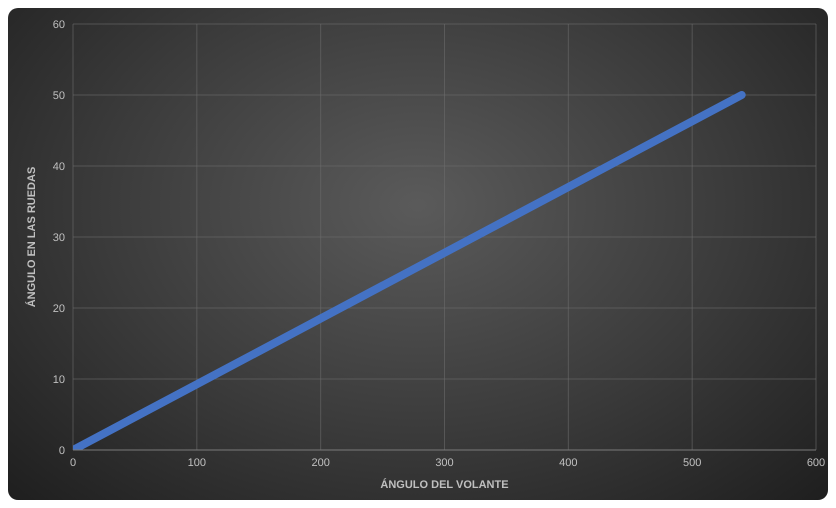 The height and width of the screenshot is (508, 836). Describe the element at coordinates (197, 462) in the screenshot. I see `x-tick-label: 100` at that location.